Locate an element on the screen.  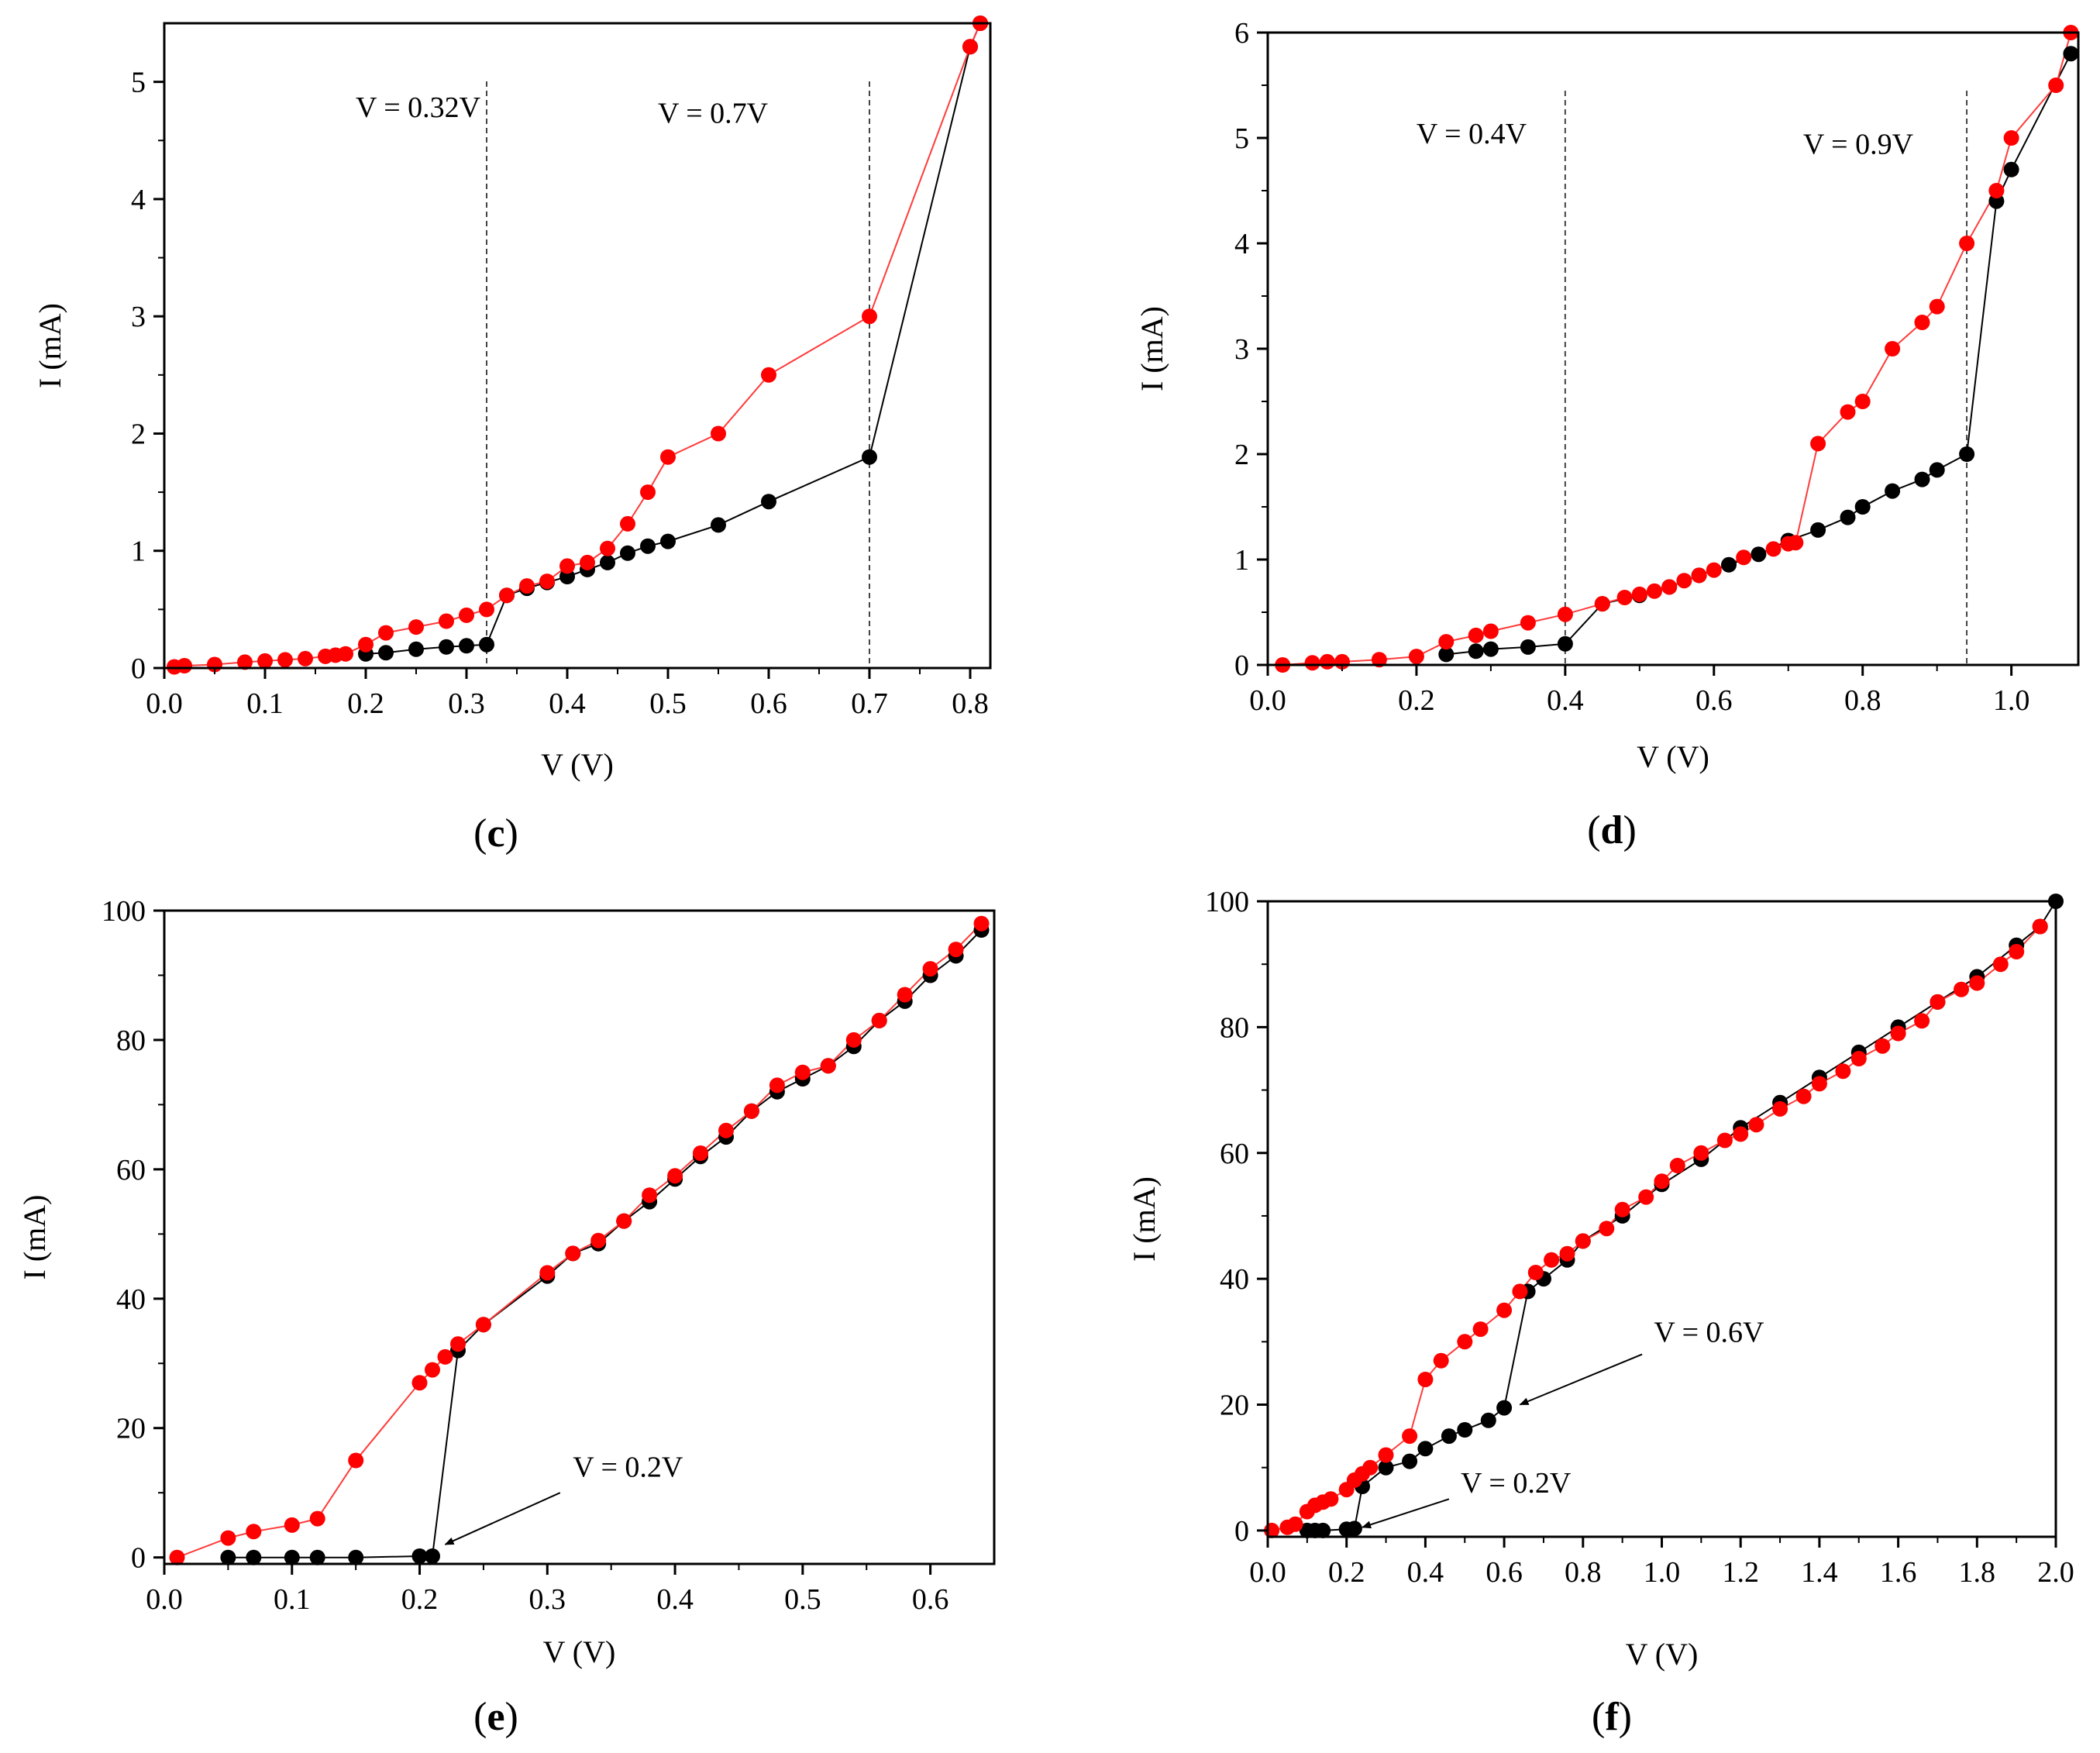
x-tick-label: 2.0 is located at coordinates (2056, 1572).